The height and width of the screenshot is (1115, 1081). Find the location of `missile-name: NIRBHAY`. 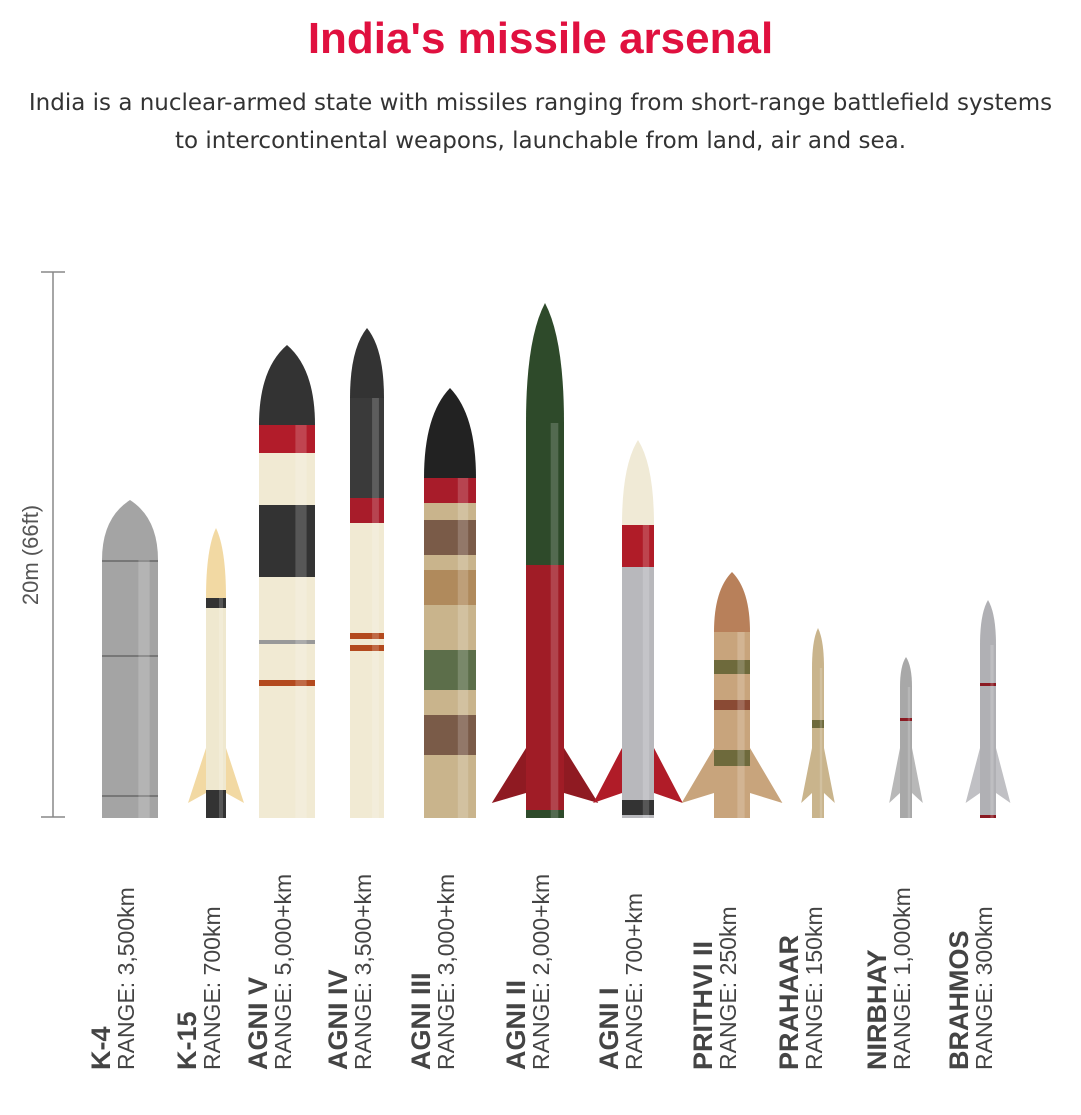

missile-name: NIRBHAY is located at coordinates (877, 1009).